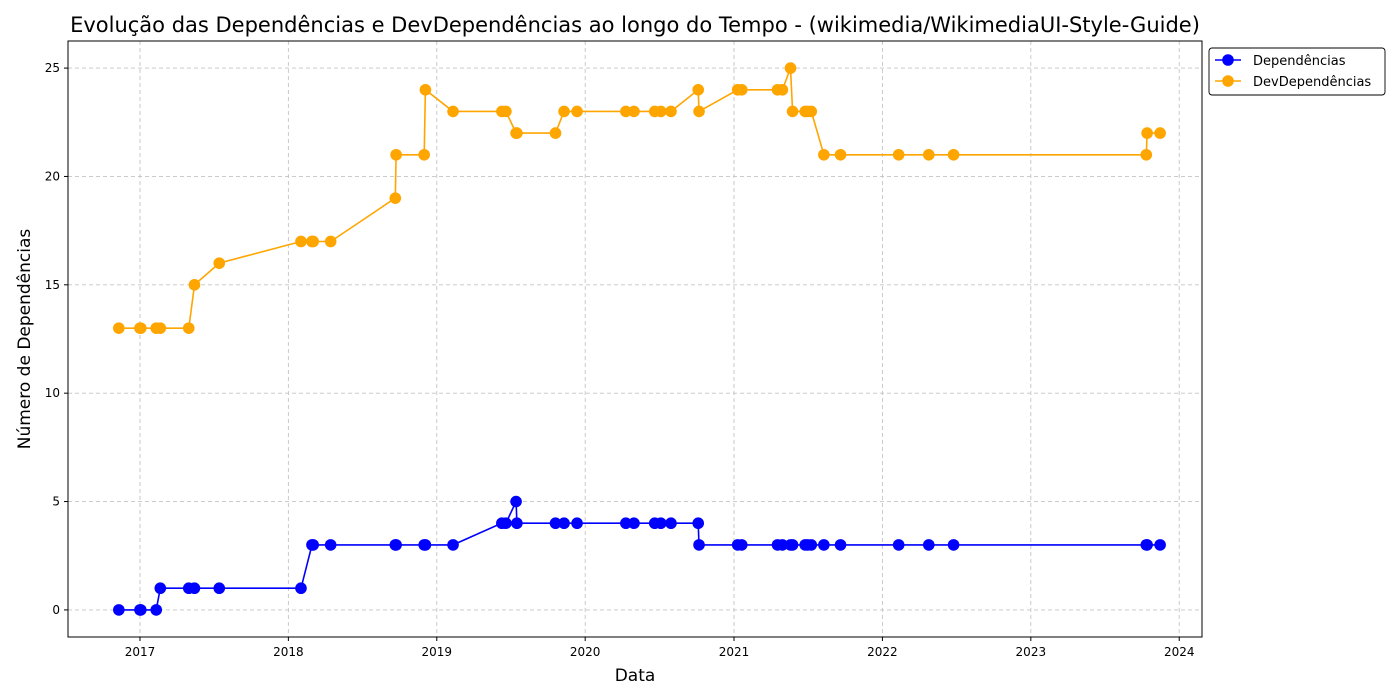 Image resolution: width=1400 pixels, height=700 pixels. Describe the element at coordinates (882, 652) in the screenshot. I see `x-tick-label-5: 2022` at that location.